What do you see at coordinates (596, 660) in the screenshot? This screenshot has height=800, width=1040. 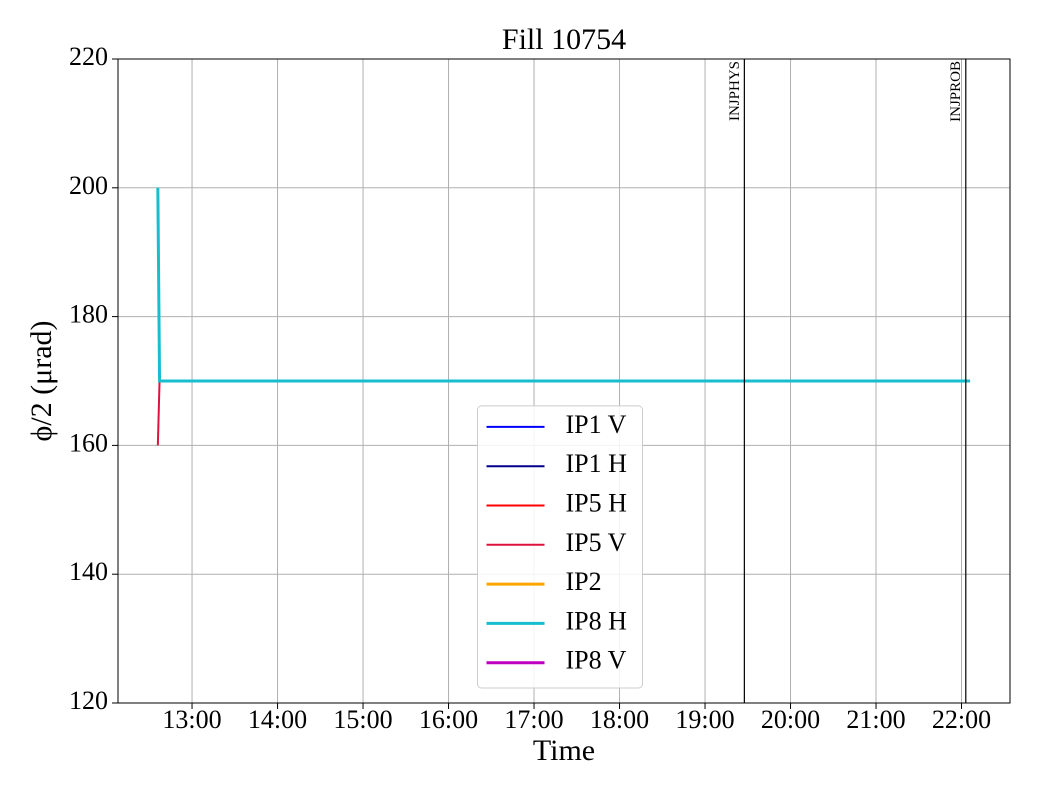 I see `legend-label: IP8 V` at bounding box center [596, 660].